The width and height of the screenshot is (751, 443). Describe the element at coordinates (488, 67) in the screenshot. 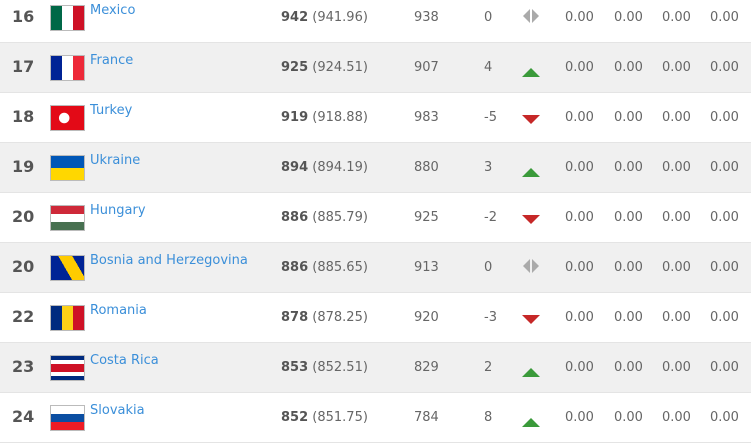

I see `rank-change: 4` at that location.